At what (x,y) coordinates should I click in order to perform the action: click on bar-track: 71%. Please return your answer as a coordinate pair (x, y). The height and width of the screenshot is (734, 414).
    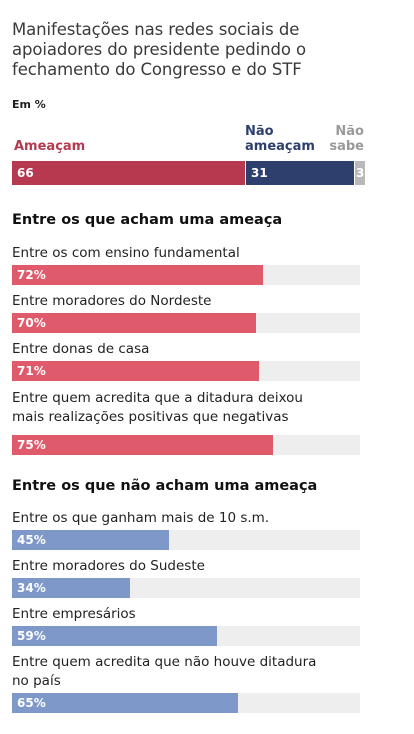
    Looking at the image, I should click on (186, 371).